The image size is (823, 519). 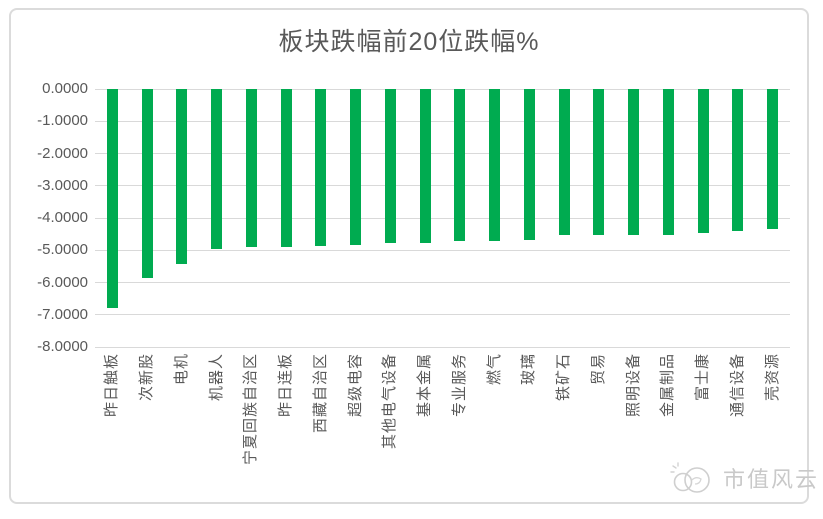 What do you see at coordinates (62, 217) in the screenshot?
I see `y-axis-tick-label: -4.0000` at bounding box center [62, 217].